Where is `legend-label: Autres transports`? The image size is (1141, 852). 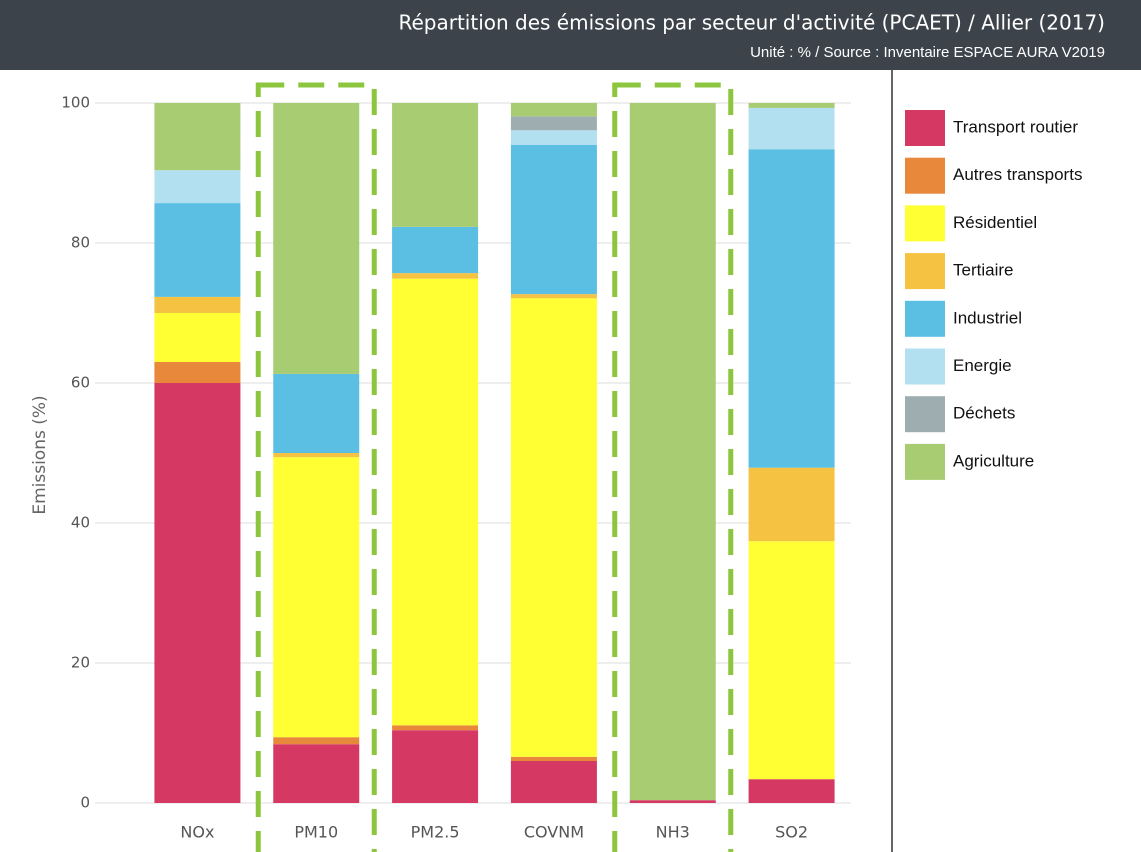 legend-label: Autres transports is located at coordinates (1017, 174).